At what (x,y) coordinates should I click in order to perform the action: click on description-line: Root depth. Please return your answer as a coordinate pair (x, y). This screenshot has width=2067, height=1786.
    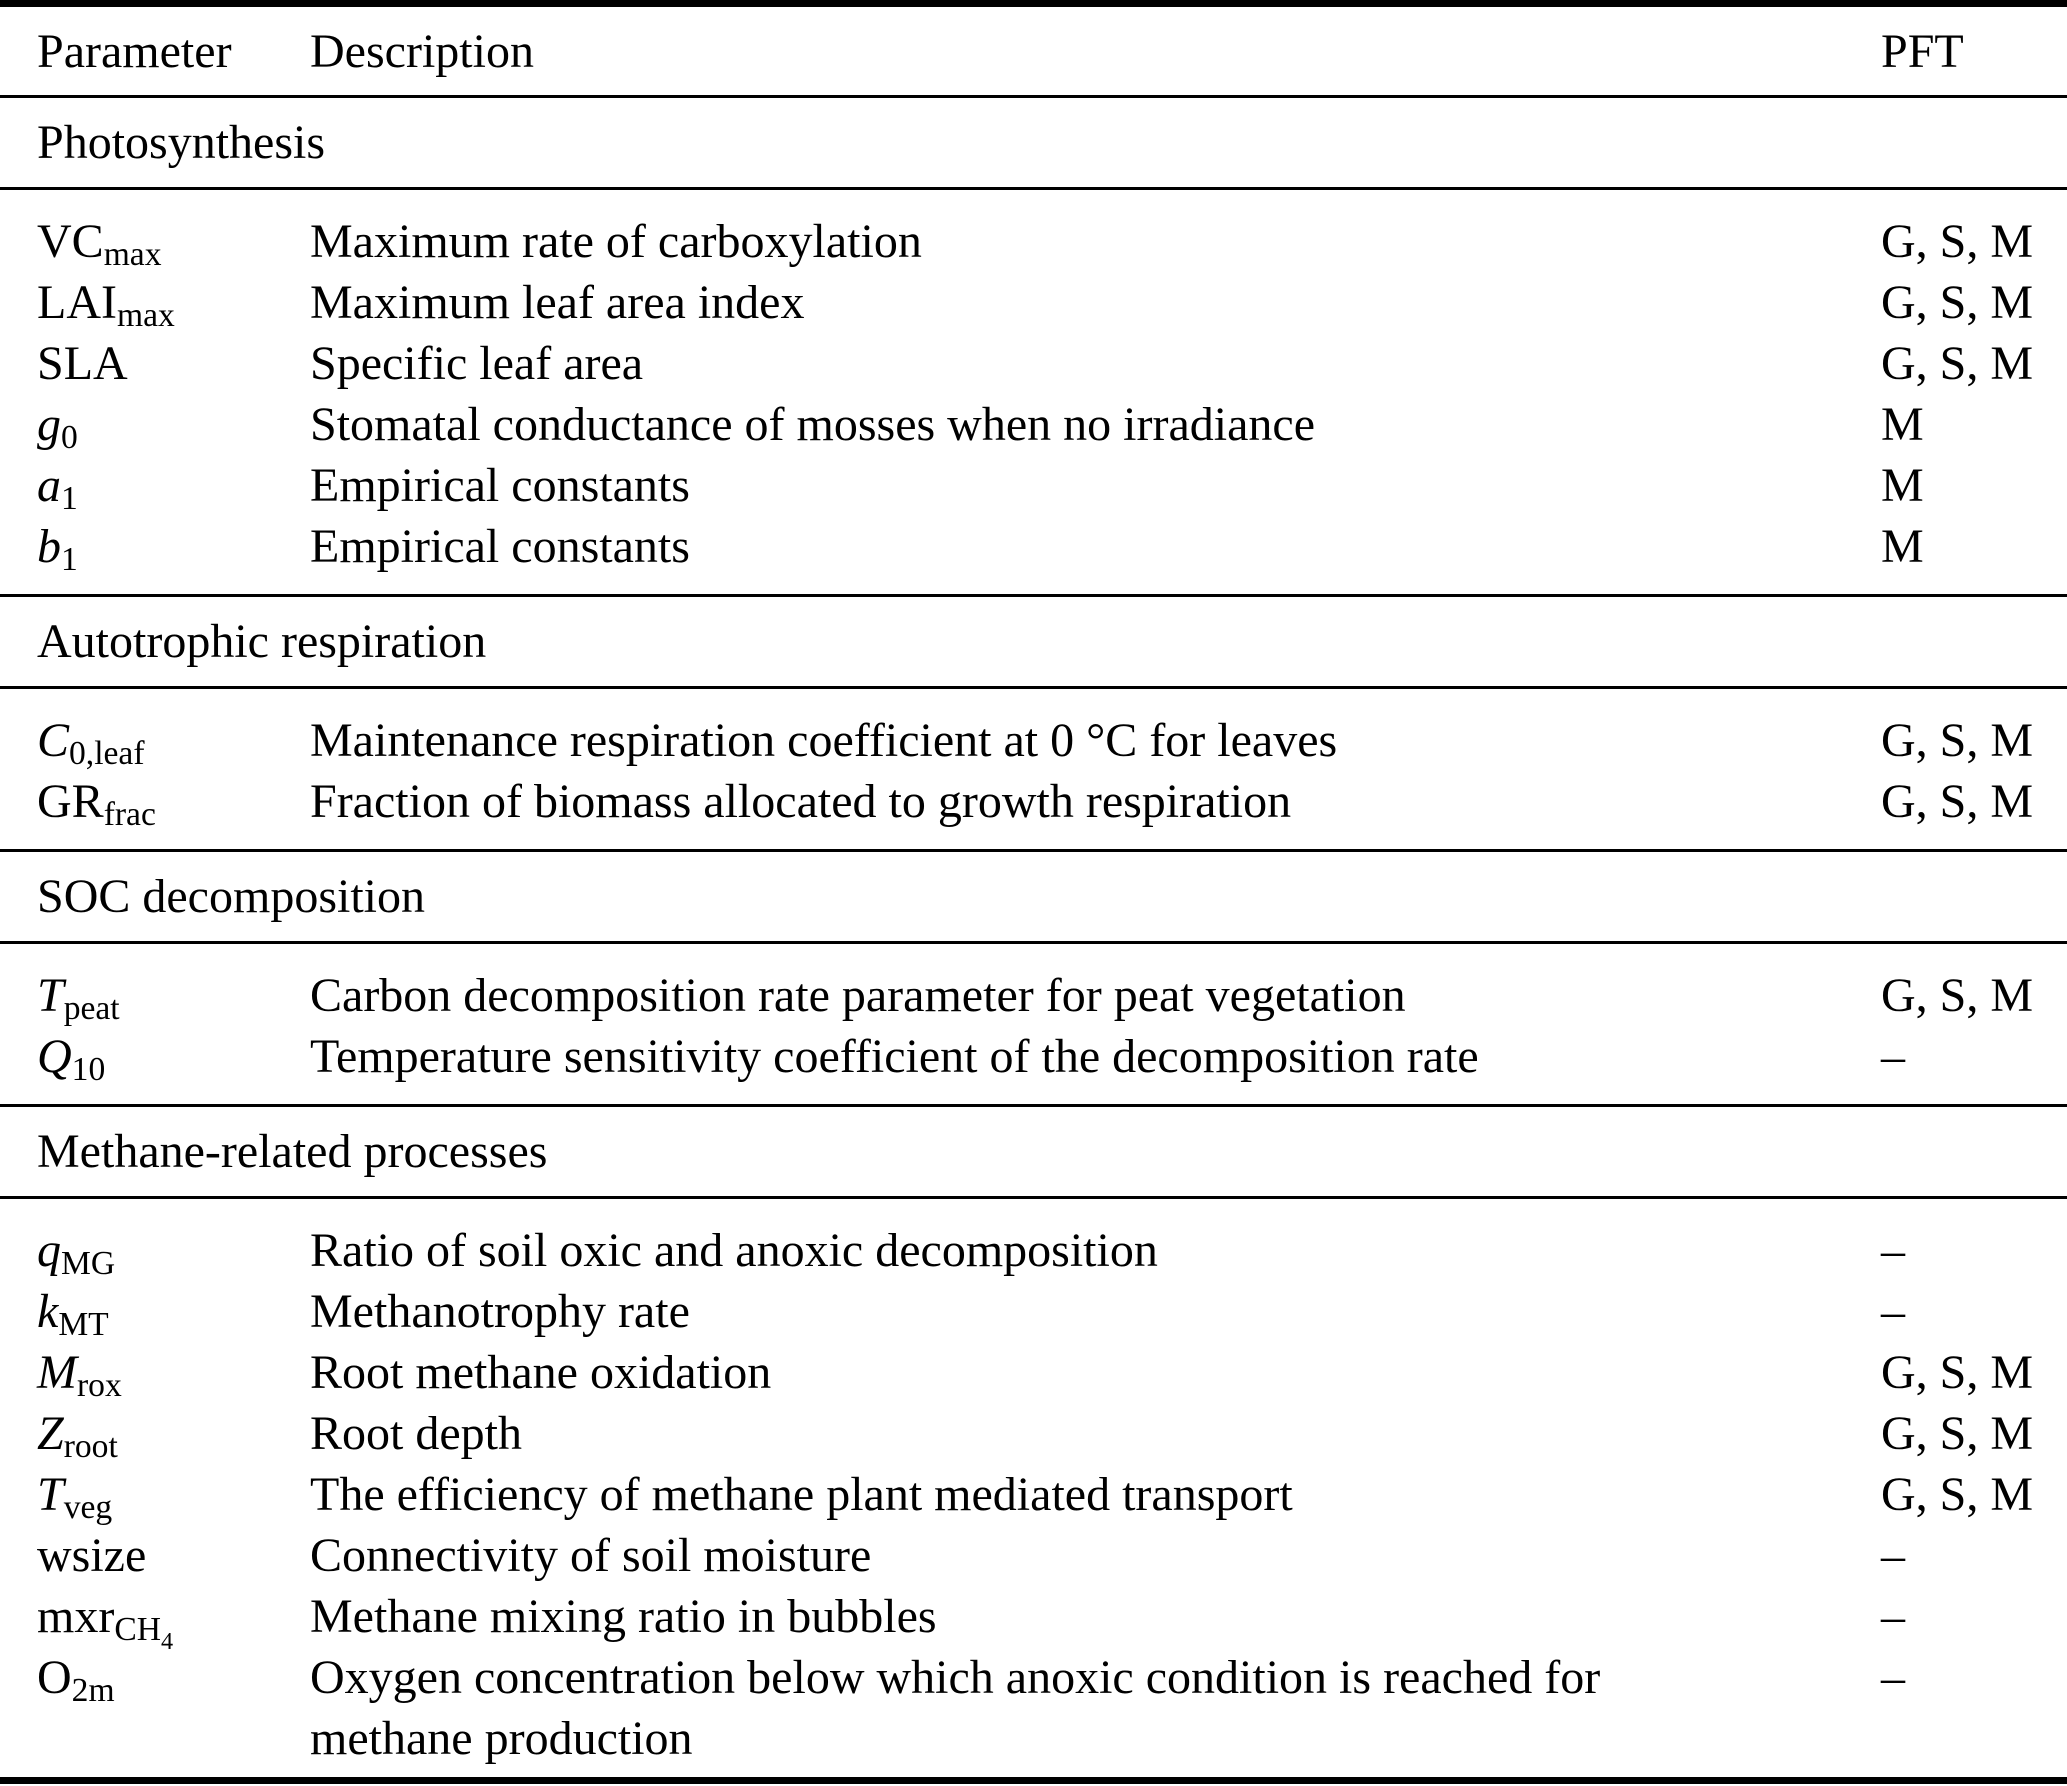
    Looking at the image, I should click on (416, 1433).